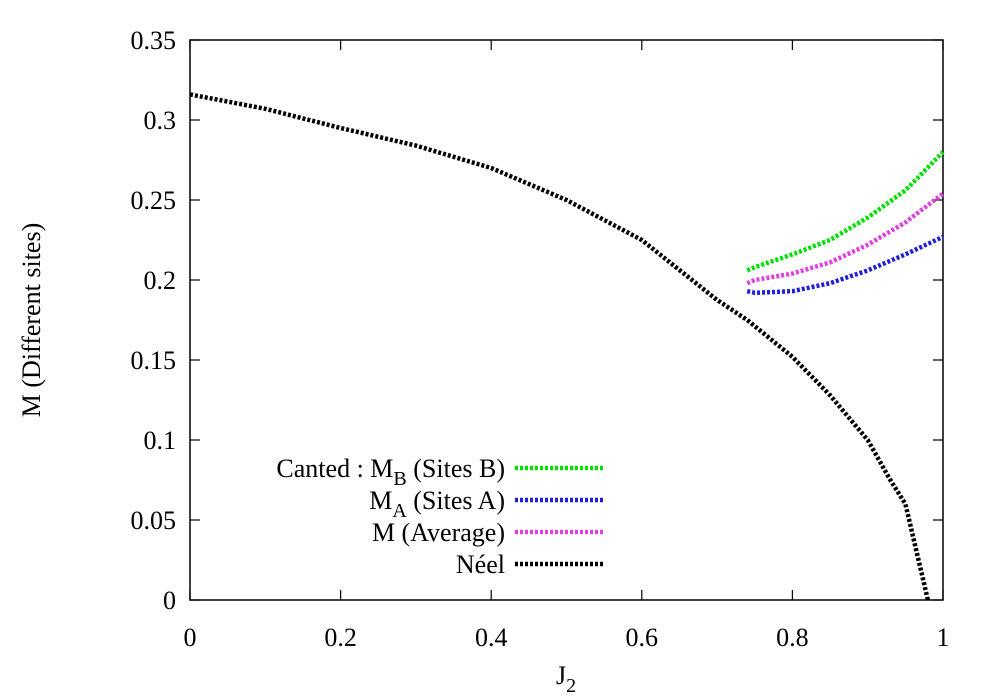 This screenshot has width=1000, height=700. I want to click on x-tick-label: 0.4, so click(491, 637).